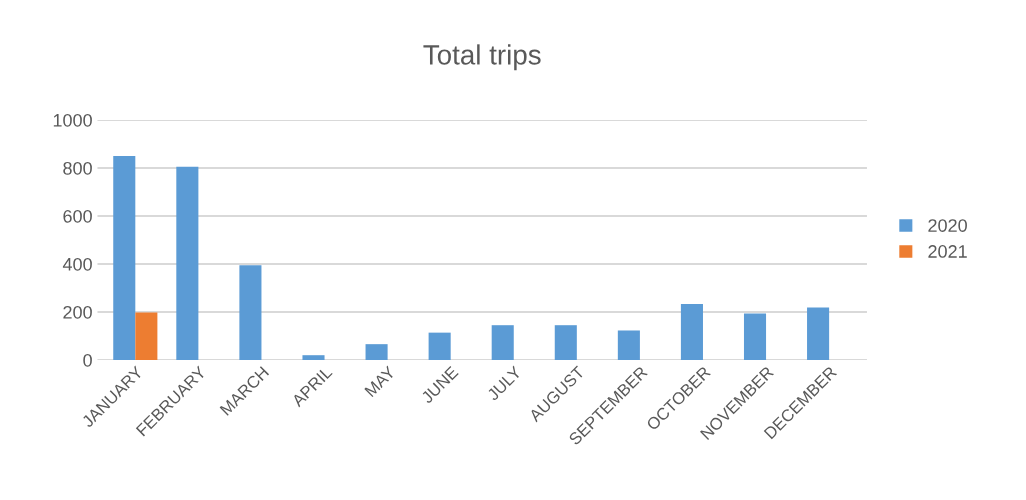  I want to click on y-tick-label: 600, so click(77, 216).